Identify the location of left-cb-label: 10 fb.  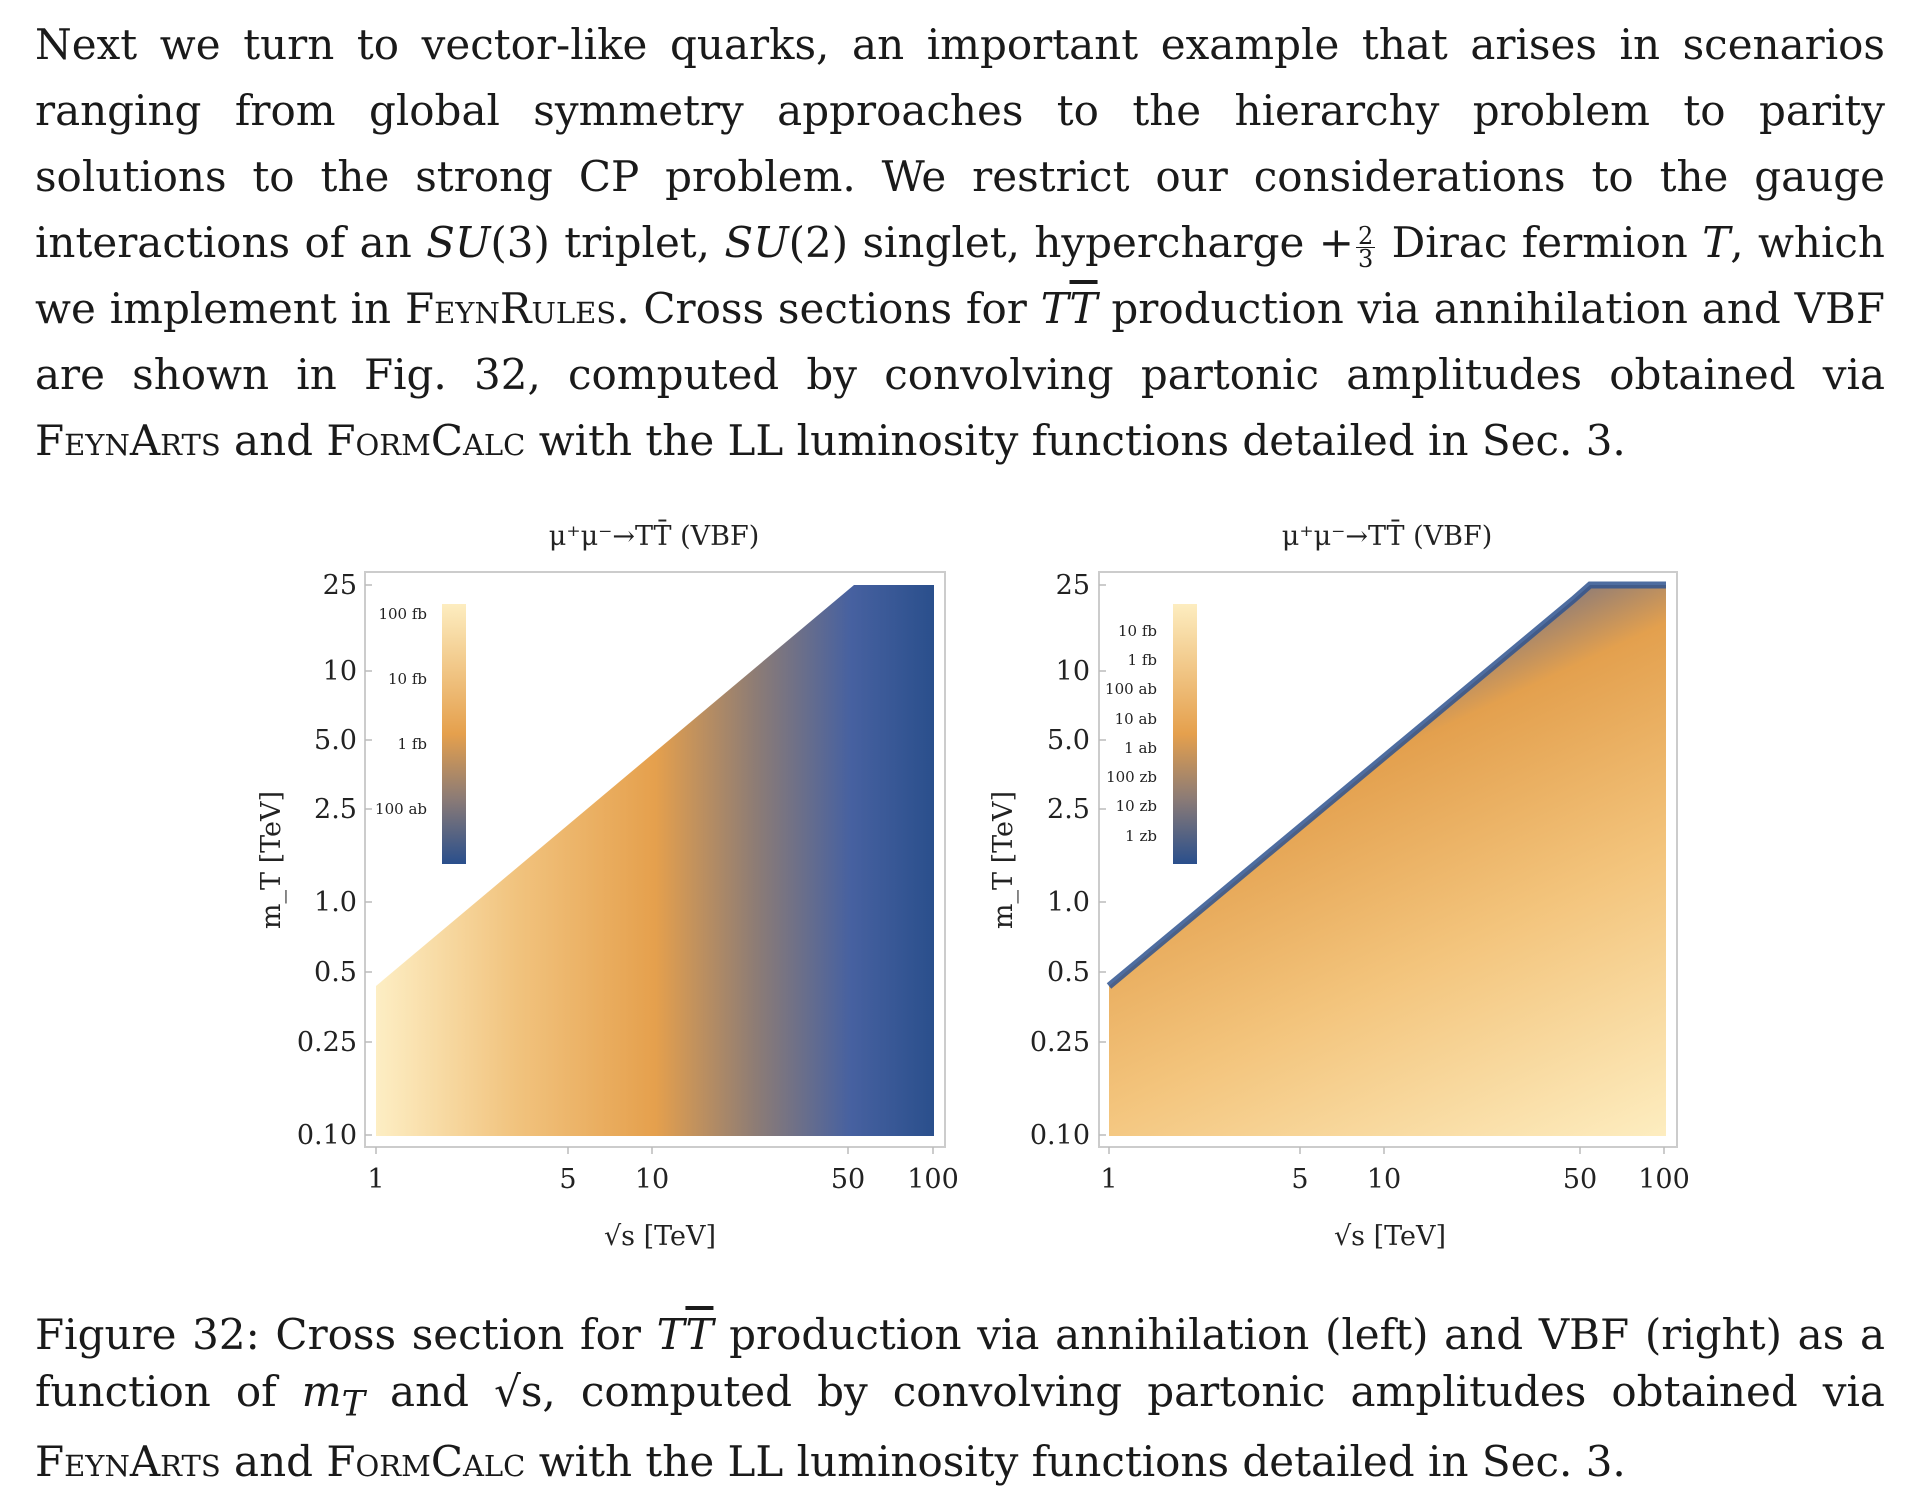
(407, 679).